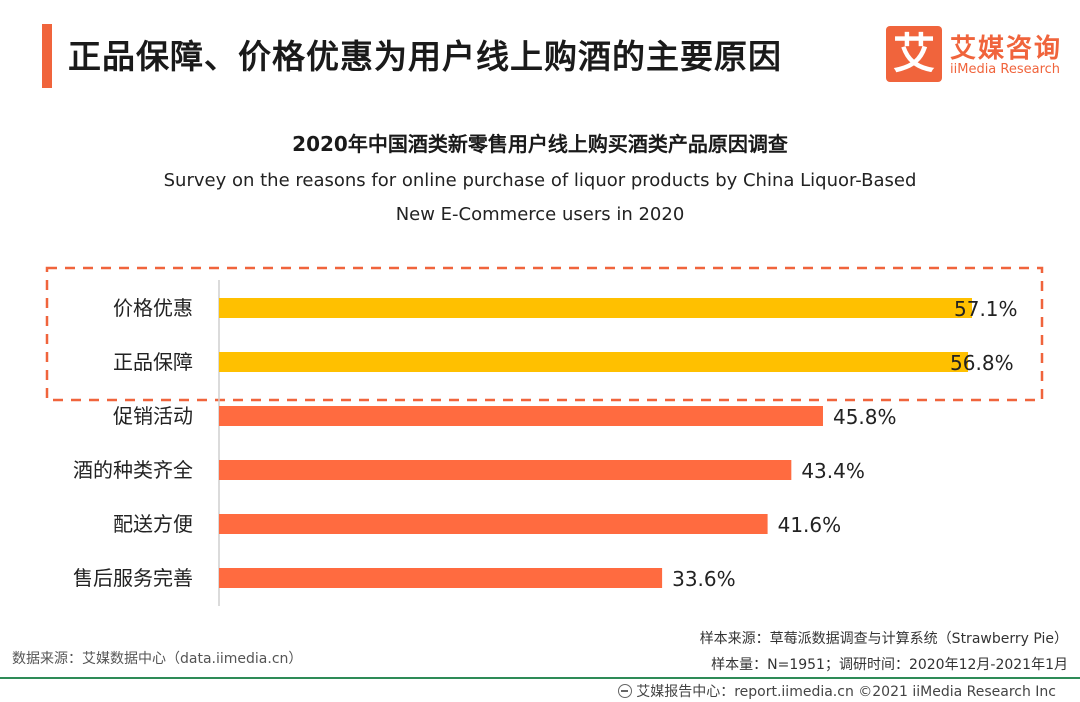 This screenshot has height=702, width=1080. I want to click on value-label-4: 43.4%, so click(833, 471).